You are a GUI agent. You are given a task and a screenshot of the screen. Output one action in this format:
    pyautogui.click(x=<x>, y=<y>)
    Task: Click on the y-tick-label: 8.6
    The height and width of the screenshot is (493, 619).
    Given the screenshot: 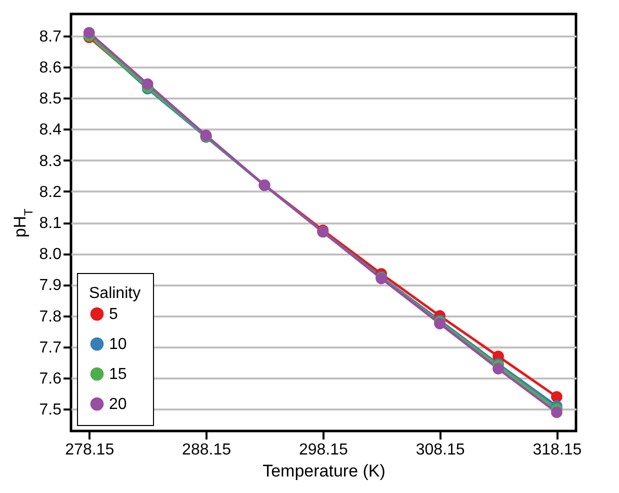 What is the action you would take?
    pyautogui.click(x=50, y=67)
    